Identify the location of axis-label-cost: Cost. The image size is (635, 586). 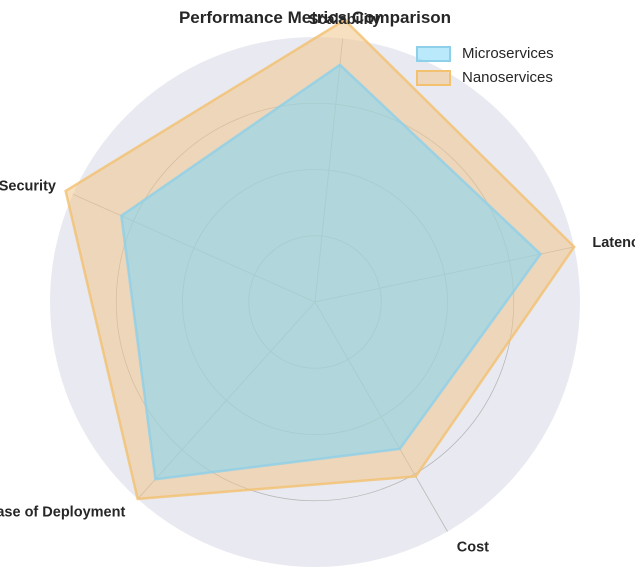
(473, 547).